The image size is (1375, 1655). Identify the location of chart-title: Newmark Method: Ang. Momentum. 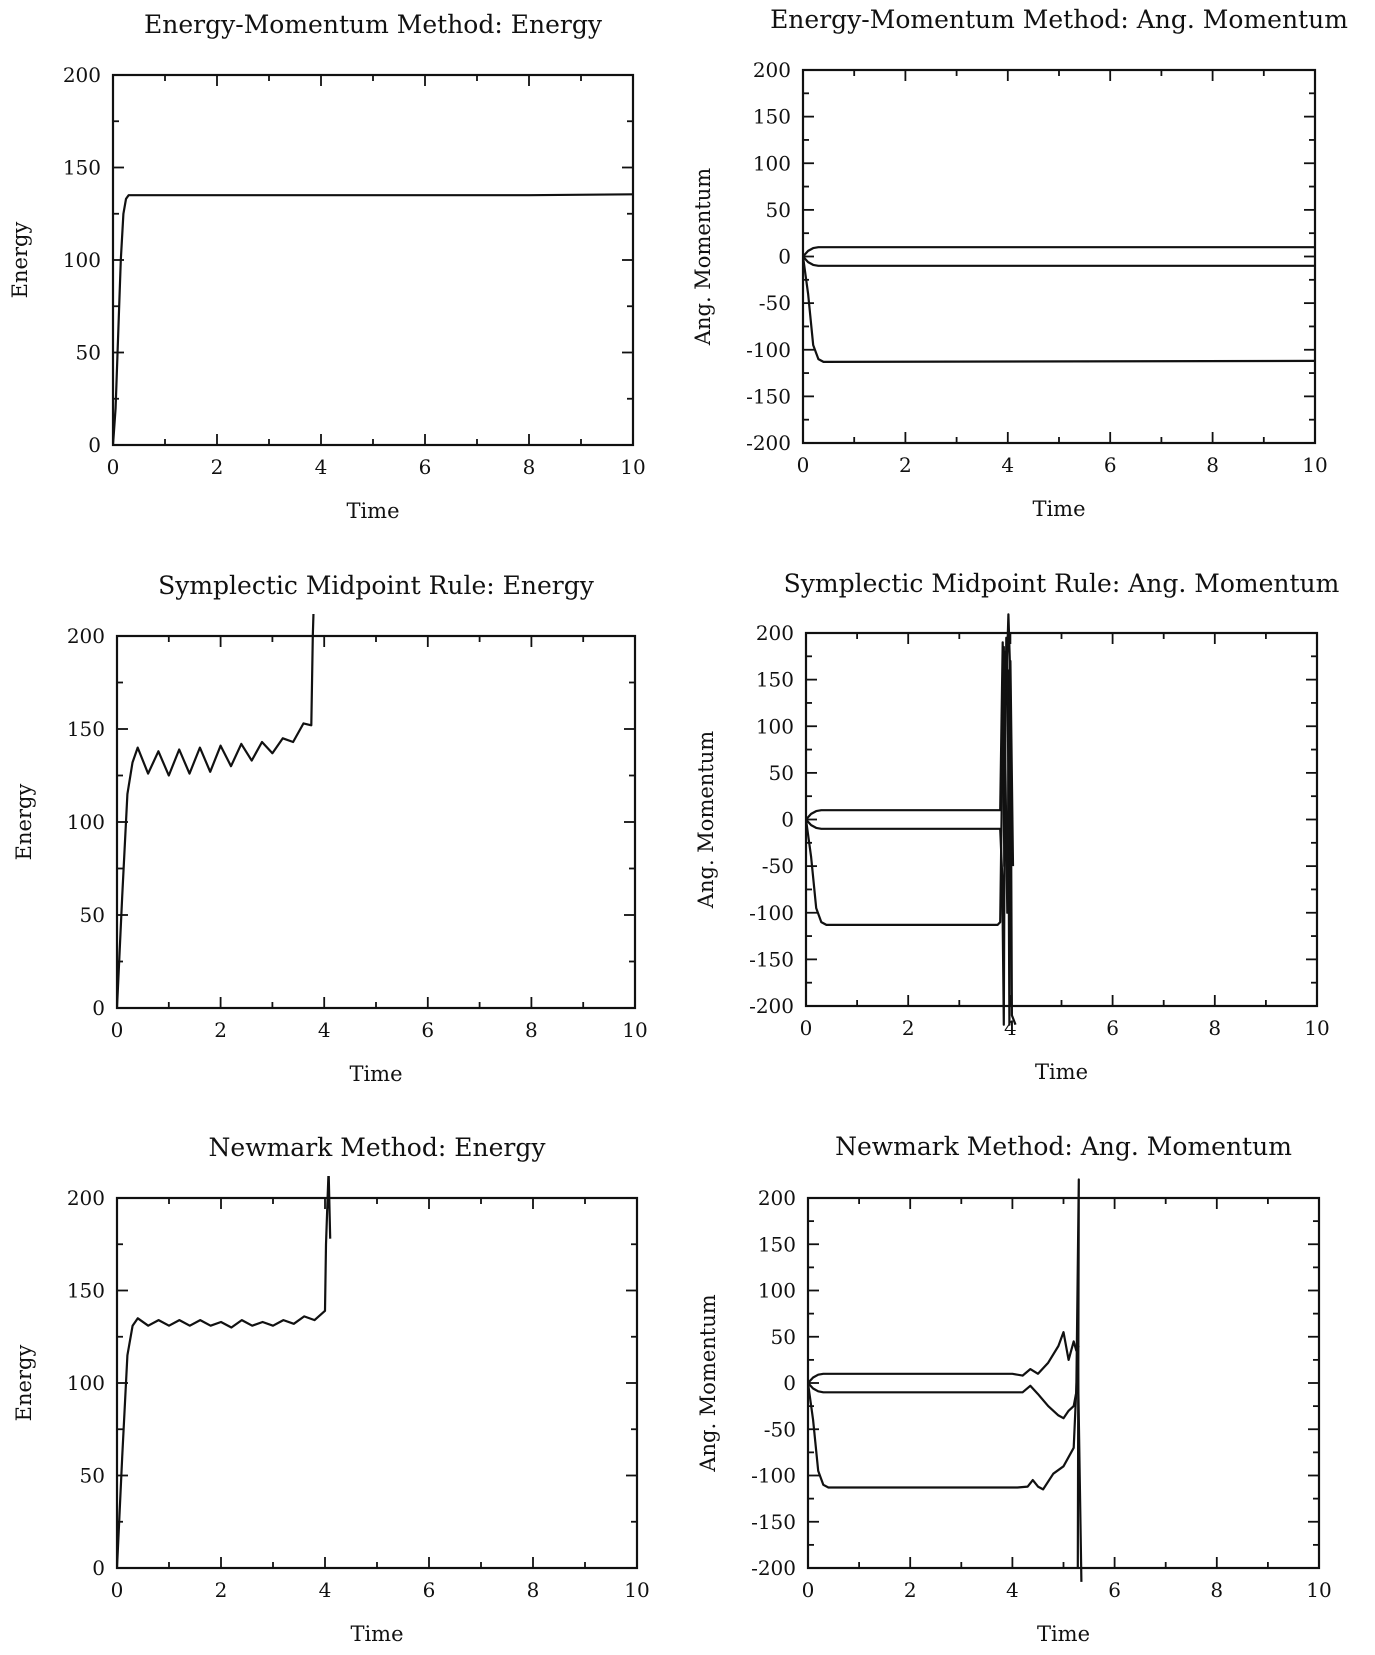
(1063, 1146).